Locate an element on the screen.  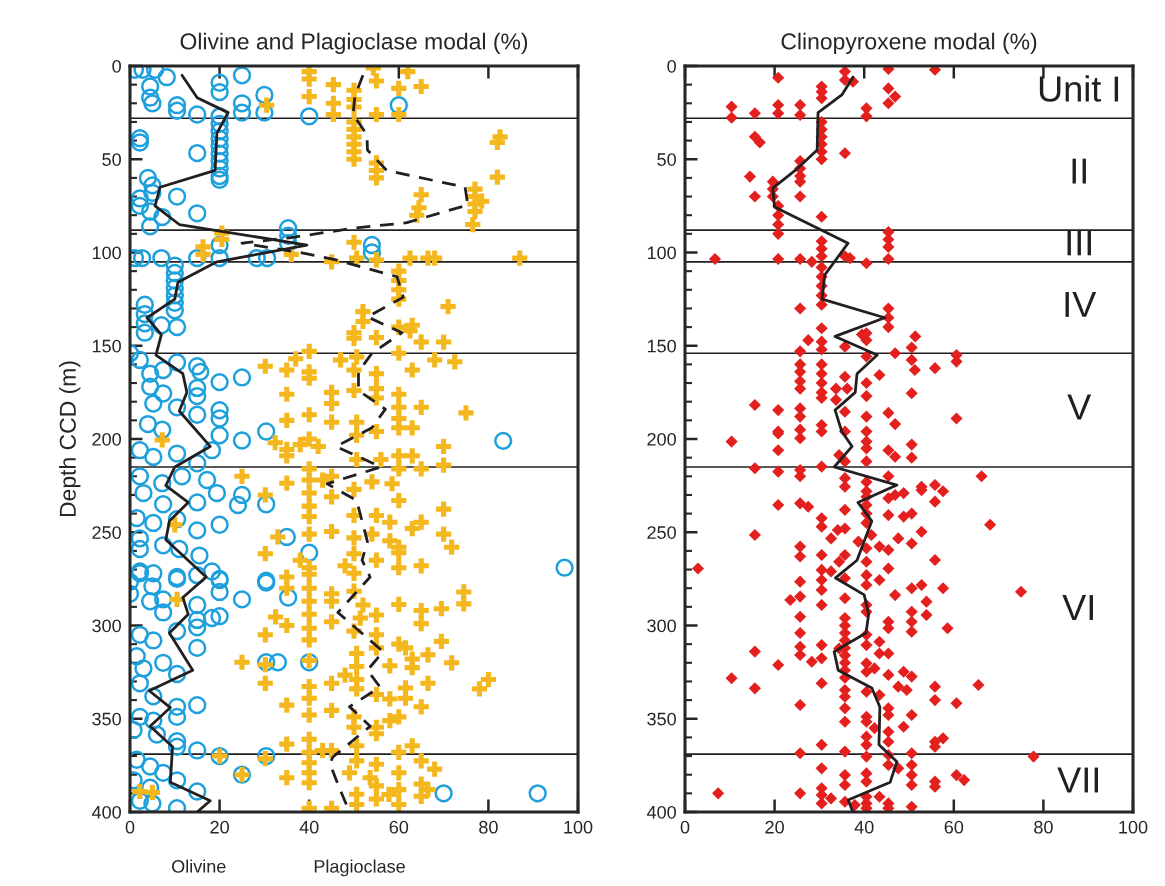
annotation: V is located at coordinates (1079, 407).